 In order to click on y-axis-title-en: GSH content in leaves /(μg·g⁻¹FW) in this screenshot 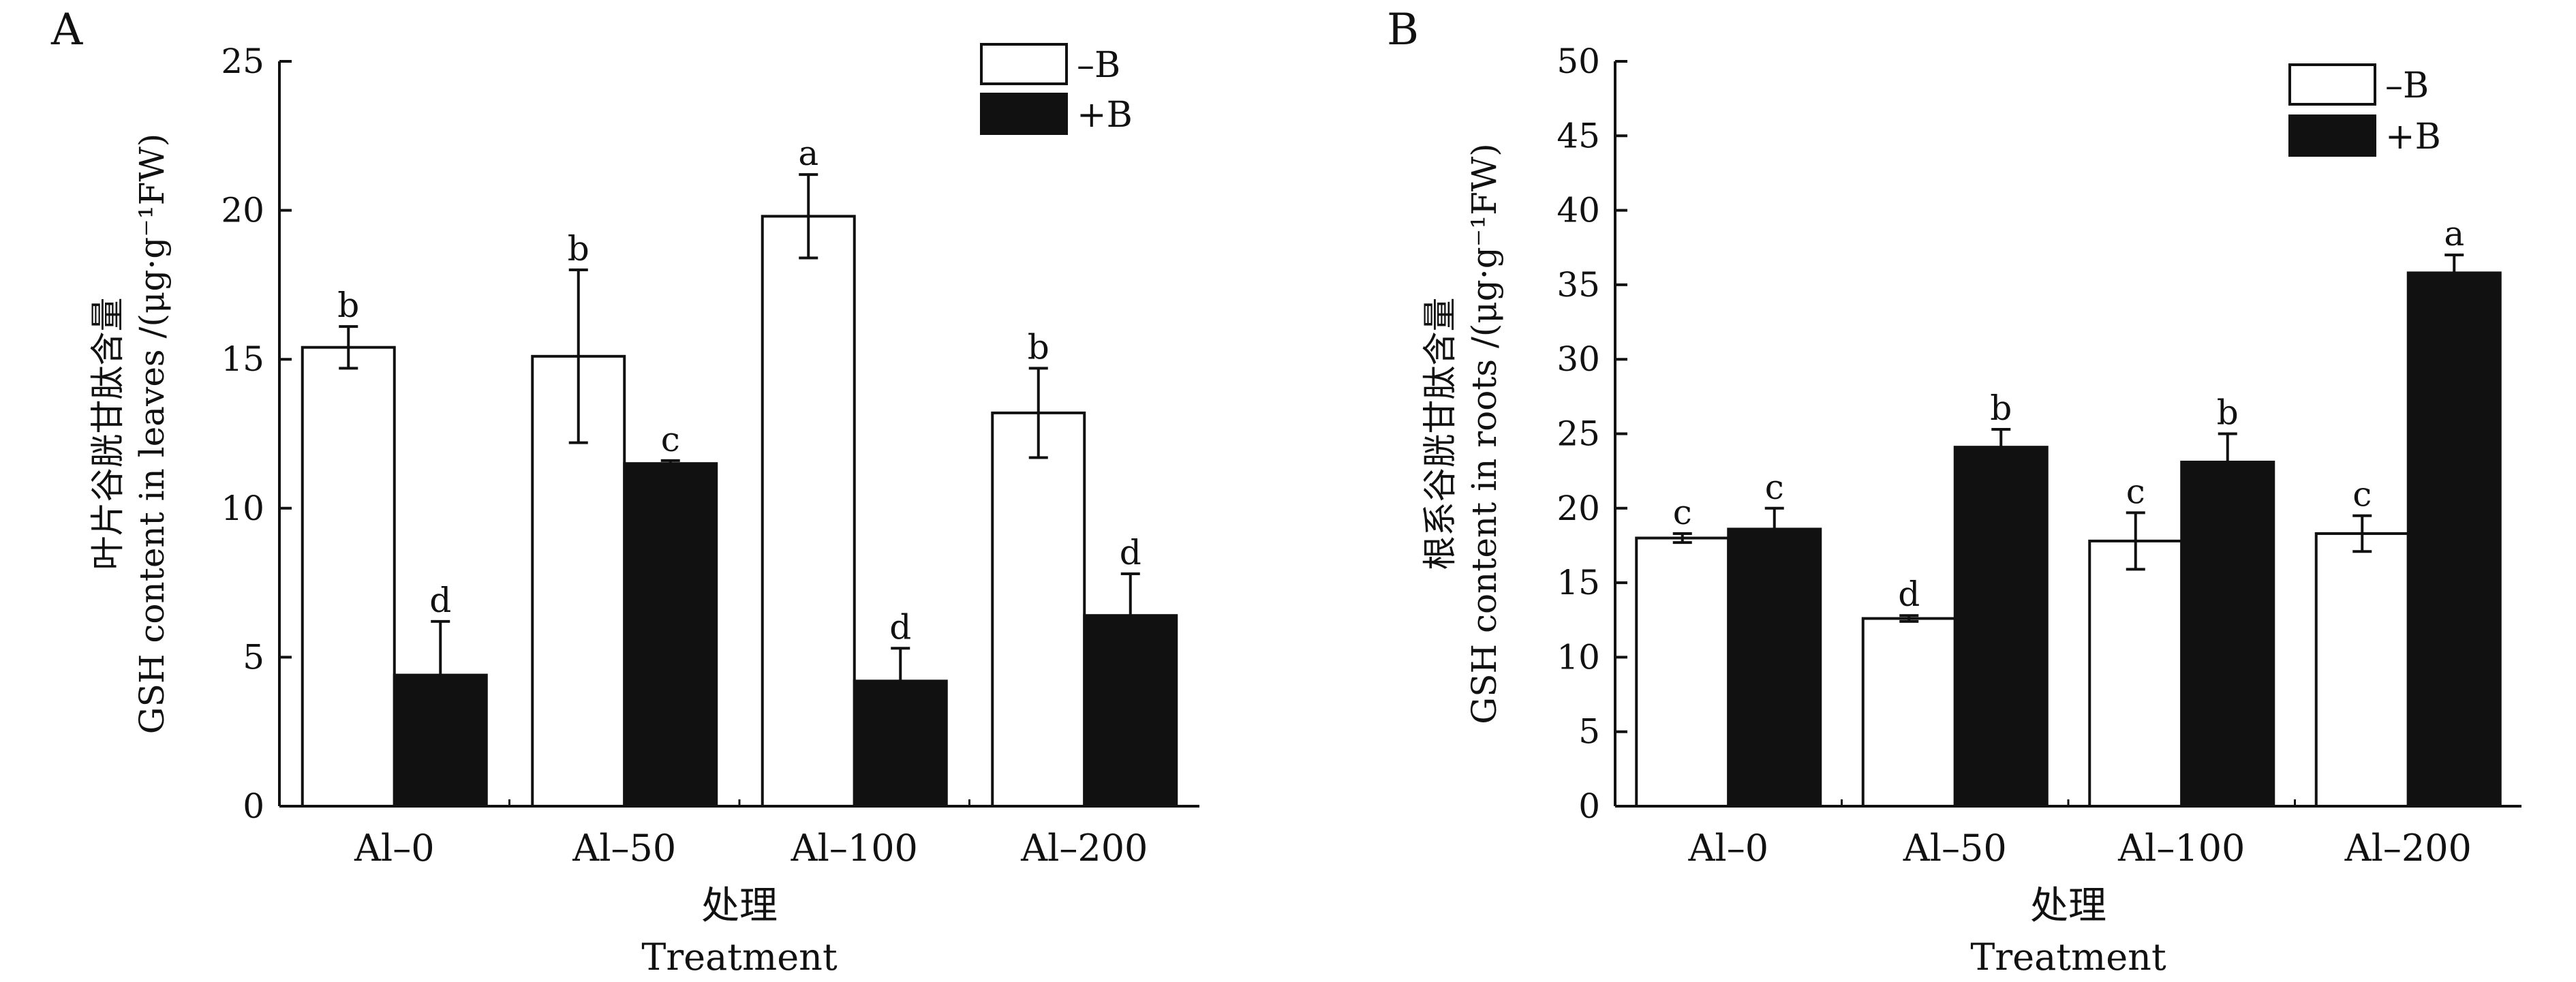, I will do `click(152, 435)`.